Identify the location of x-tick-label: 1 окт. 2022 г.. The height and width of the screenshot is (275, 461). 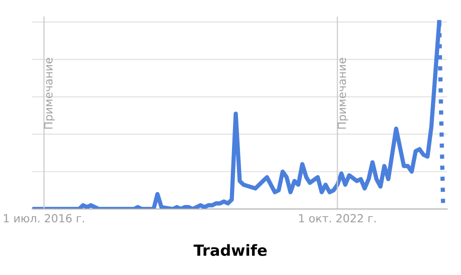
(337, 218).